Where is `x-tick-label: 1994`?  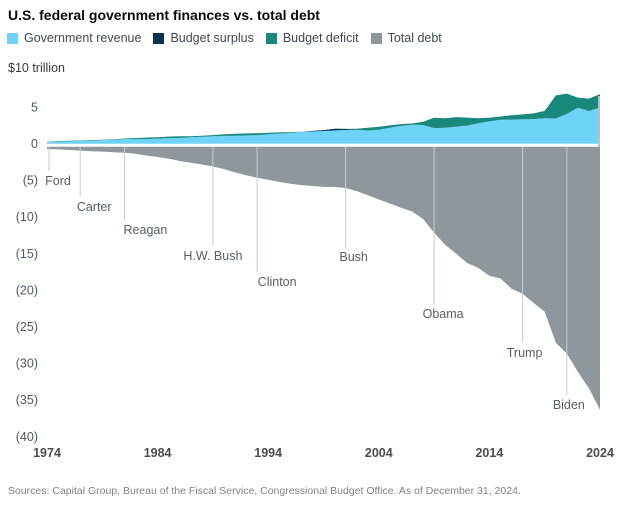 x-tick-label: 1994 is located at coordinates (268, 453).